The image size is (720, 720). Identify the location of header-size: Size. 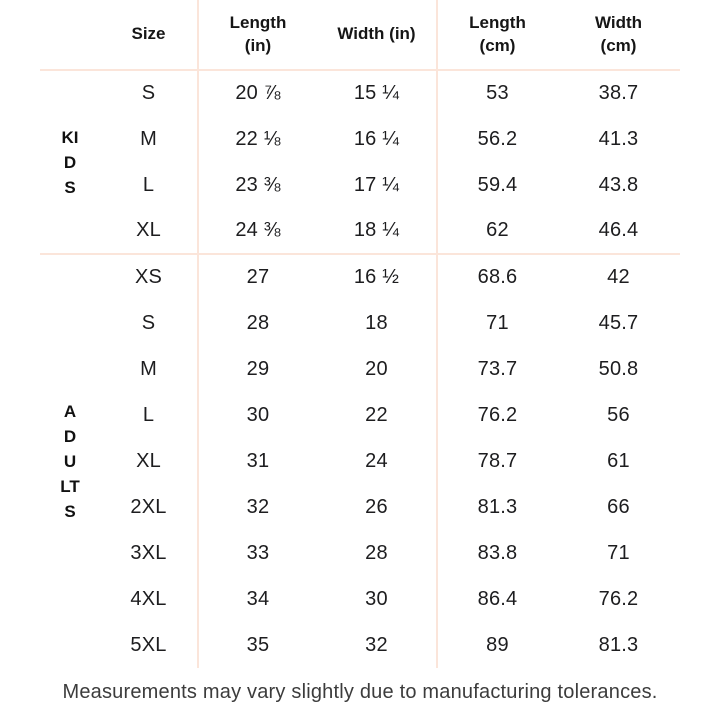
(149, 35).